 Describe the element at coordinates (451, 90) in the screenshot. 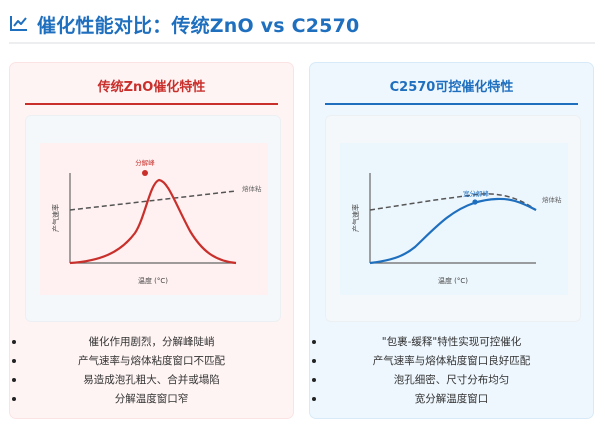

I see `card-title: C2570可控催化特性` at that location.